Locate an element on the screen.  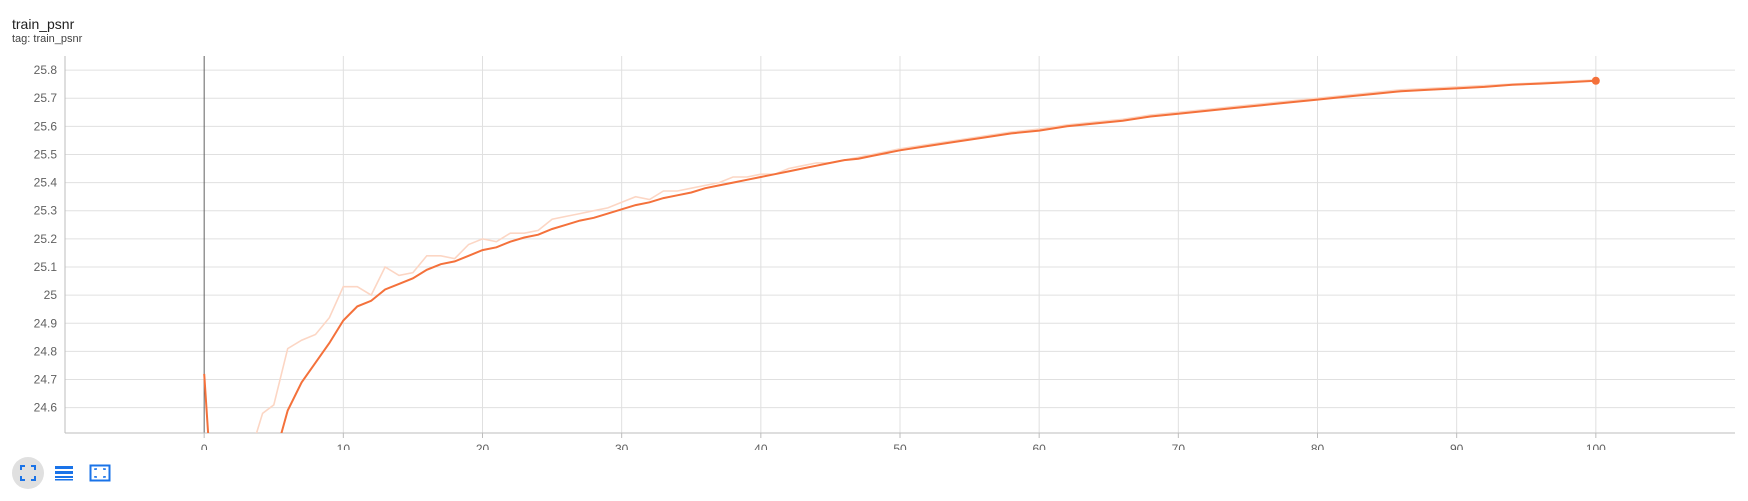
y-tick-label: 24.6 is located at coordinates (46, 408).